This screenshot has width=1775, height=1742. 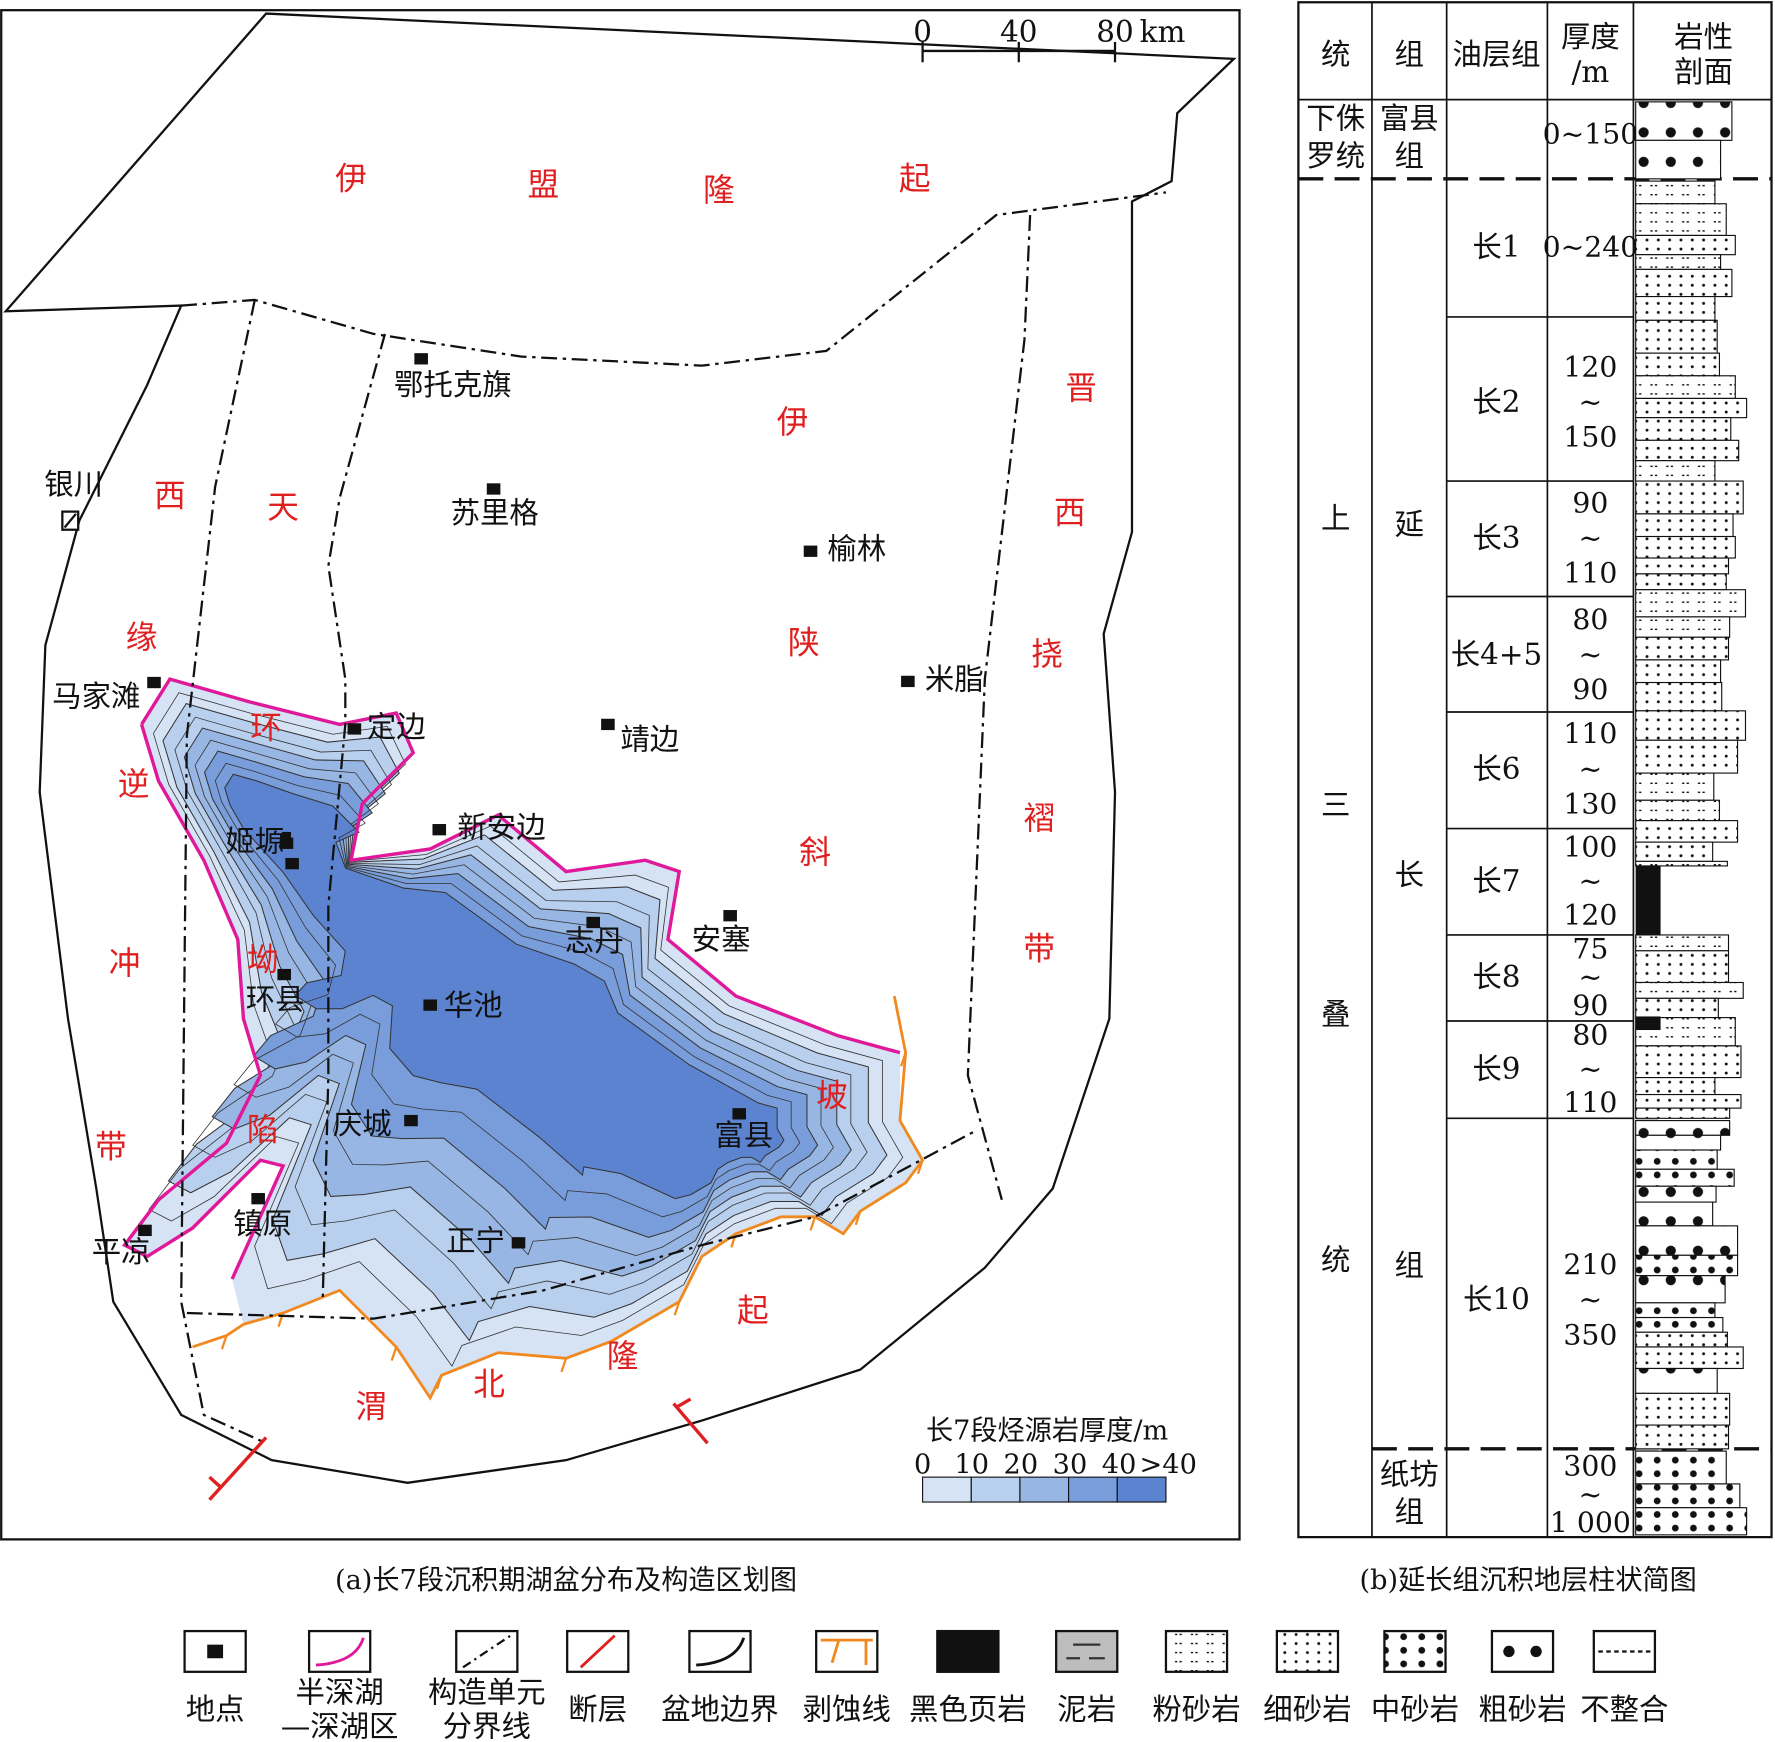 What do you see at coordinates (263, 1130) in the screenshot?
I see `region-label: 陷` at bounding box center [263, 1130].